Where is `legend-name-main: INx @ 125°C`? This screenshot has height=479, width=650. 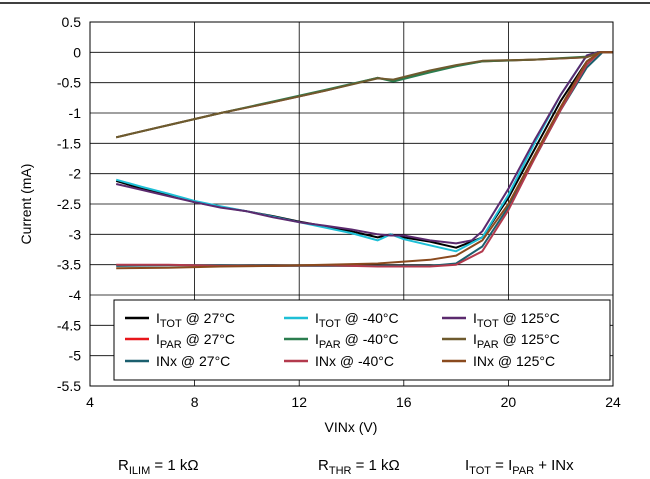 legend-name-main: INx @ 125°C is located at coordinates (514, 361).